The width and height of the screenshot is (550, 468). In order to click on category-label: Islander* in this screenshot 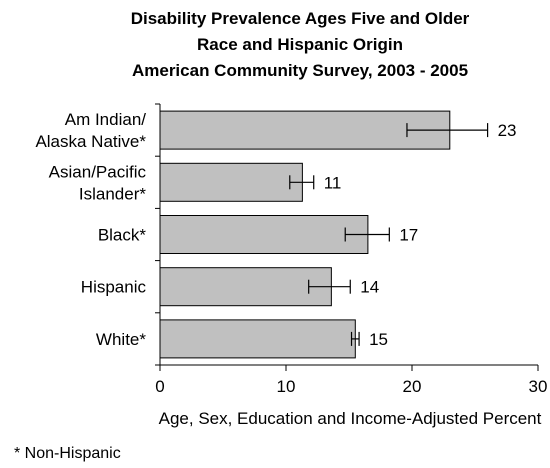, I will do `click(112, 193)`.